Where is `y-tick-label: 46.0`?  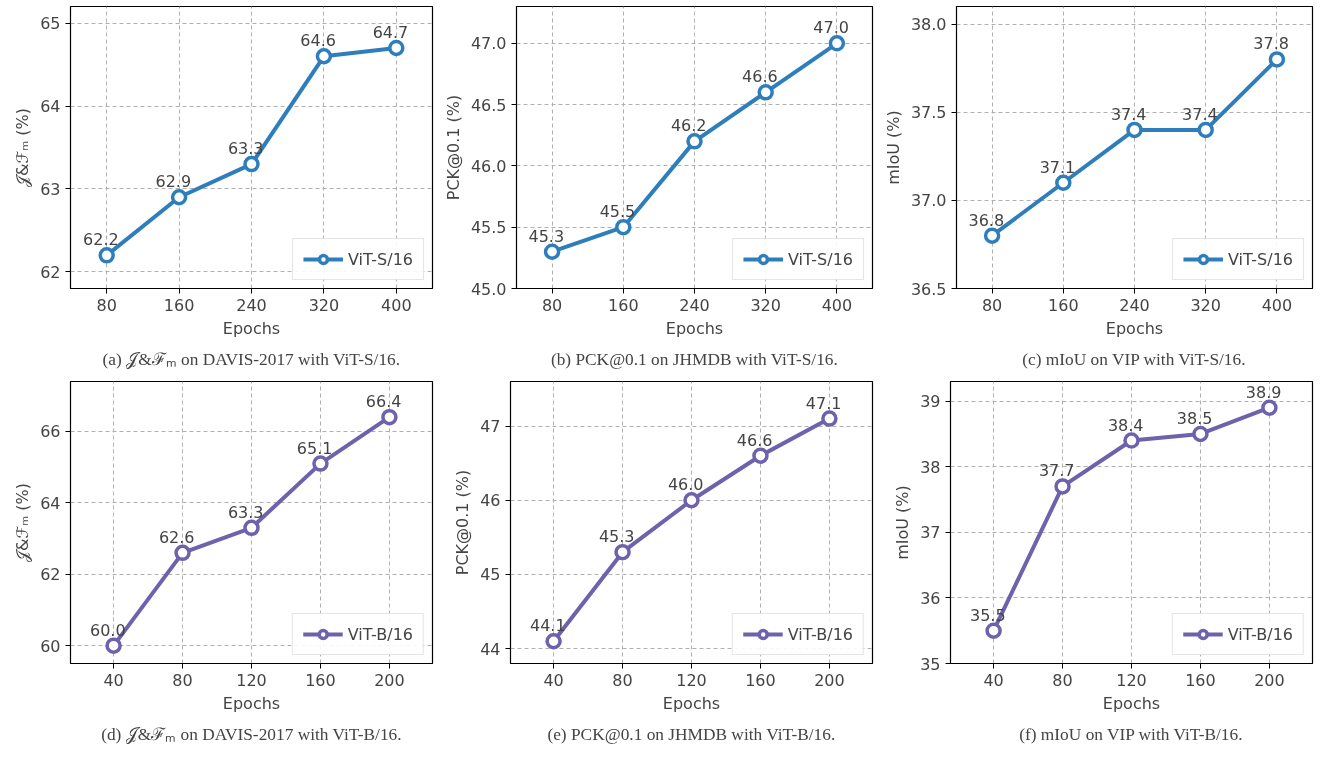
y-tick-label: 46.0 is located at coordinates (488, 166).